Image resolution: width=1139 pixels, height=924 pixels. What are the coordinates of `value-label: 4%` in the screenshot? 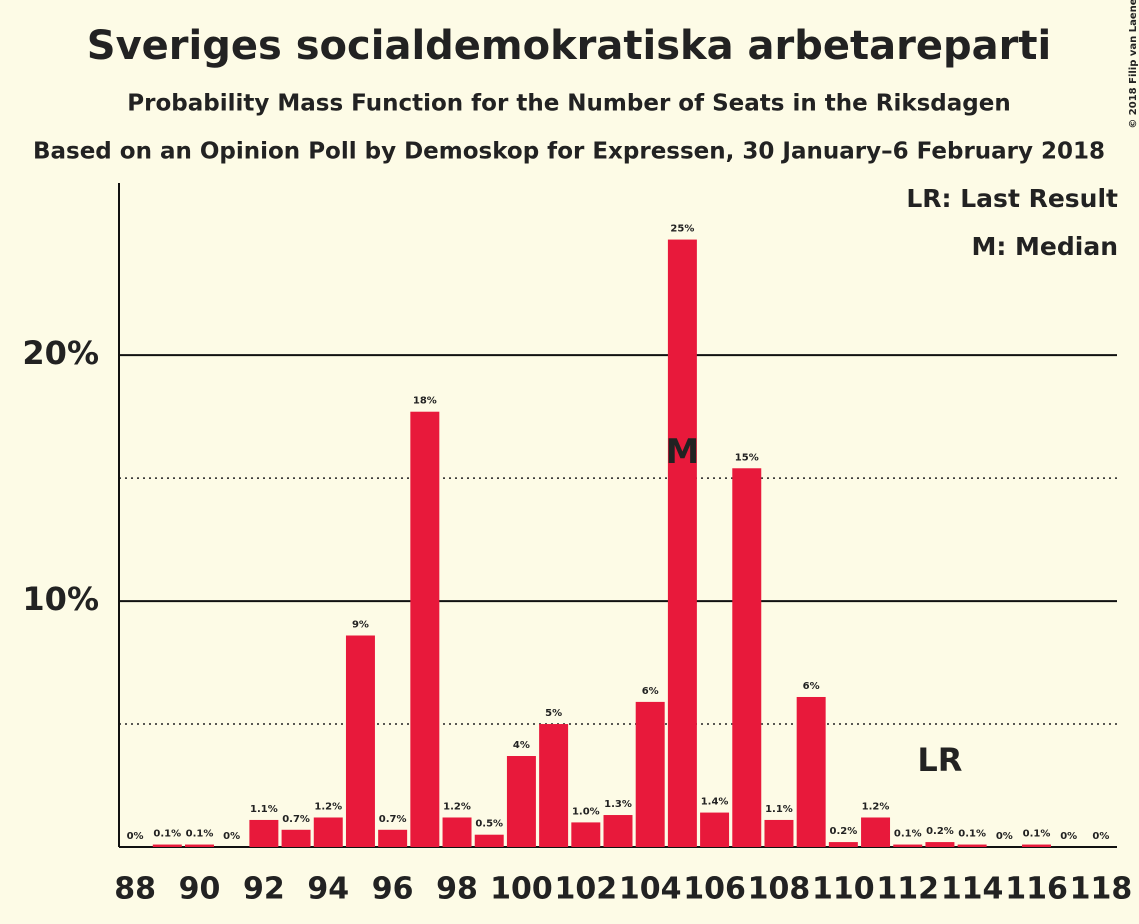 It's located at (521, 745).